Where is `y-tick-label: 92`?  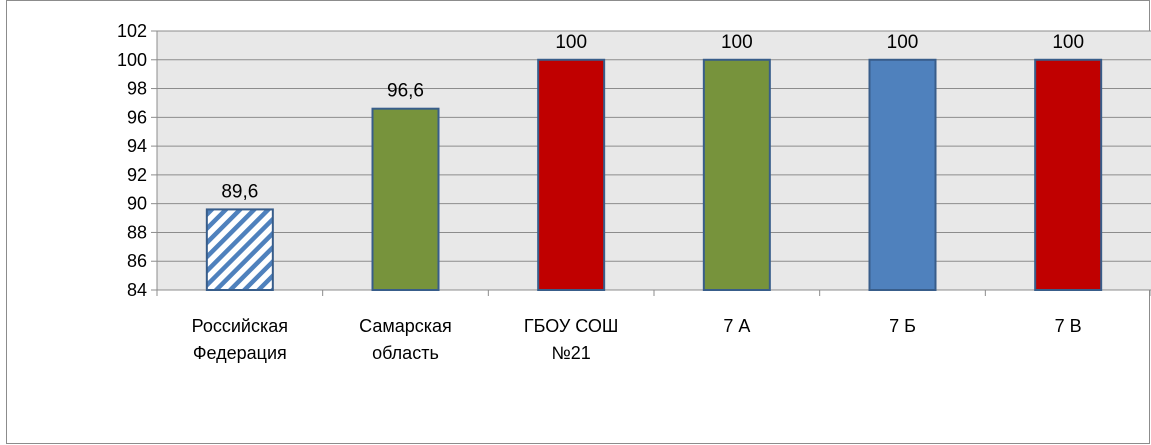
y-tick-label: 92 is located at coordinates (137, 175).